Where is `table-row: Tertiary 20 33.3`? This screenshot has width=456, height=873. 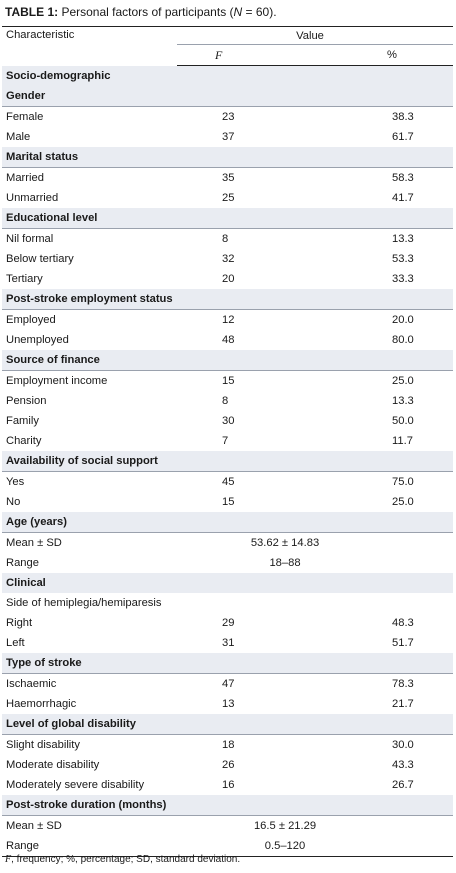
table-row: Tertiary 20 33.3 is located at coordinates (227, 279).